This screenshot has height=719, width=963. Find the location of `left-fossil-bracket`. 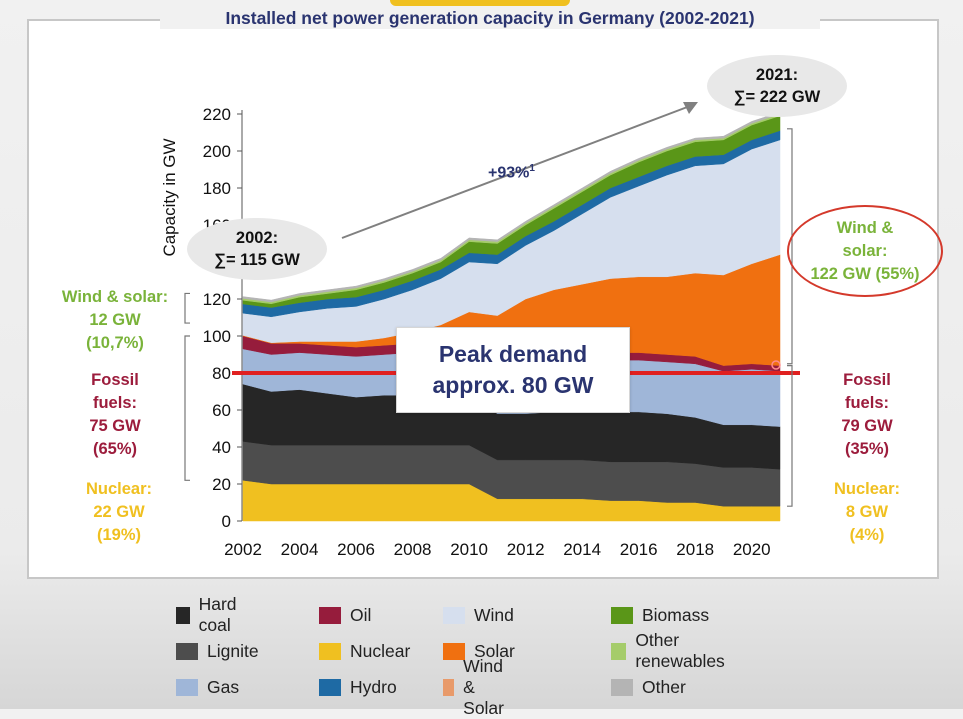

left-fossil-bracket is located at coordinates (187, 408).